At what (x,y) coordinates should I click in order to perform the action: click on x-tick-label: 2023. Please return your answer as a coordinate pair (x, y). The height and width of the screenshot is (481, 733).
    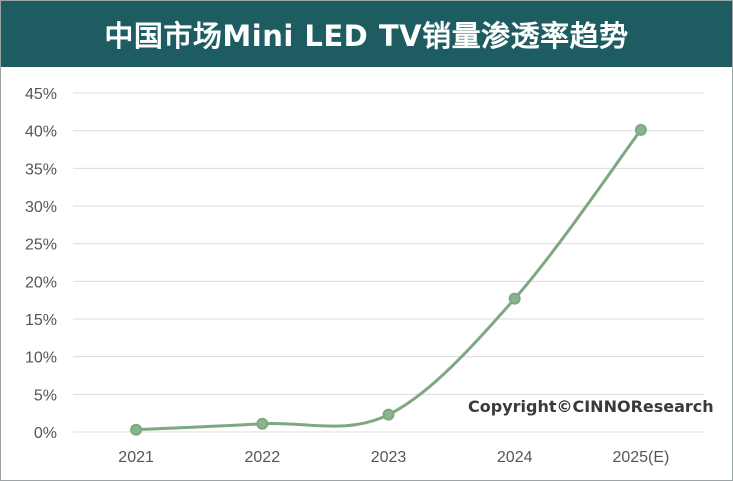
    Looking at the image, I should click on (389, 457).